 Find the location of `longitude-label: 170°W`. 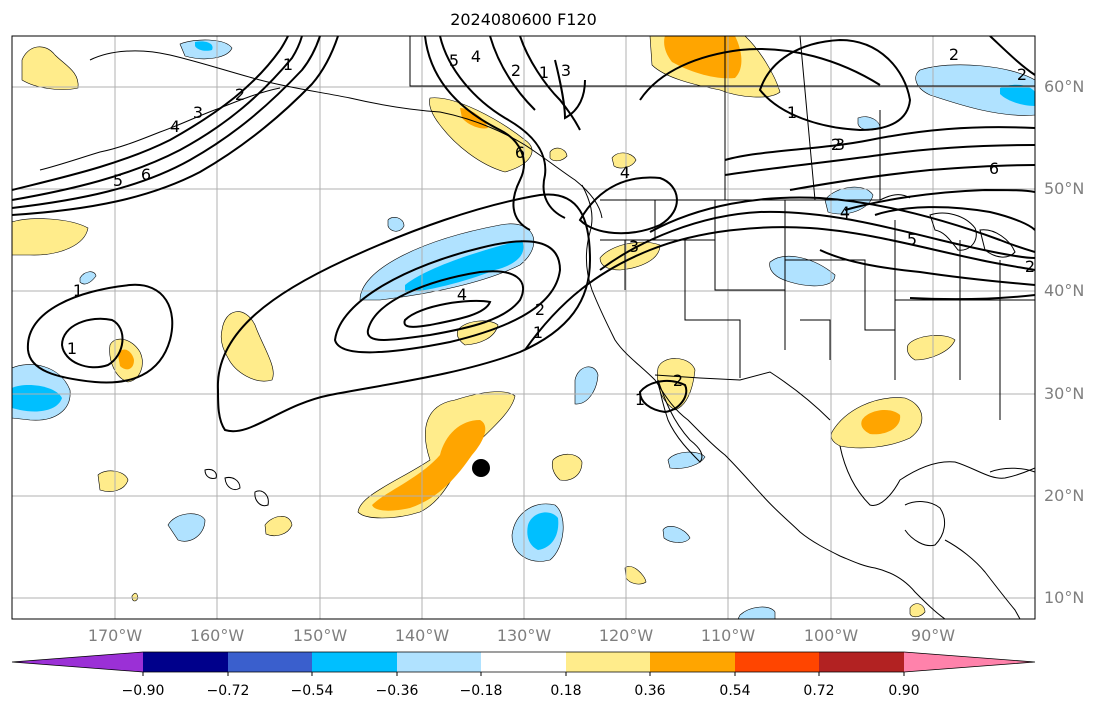

longitude-label: 170°W is located at coordinates (115, 635).